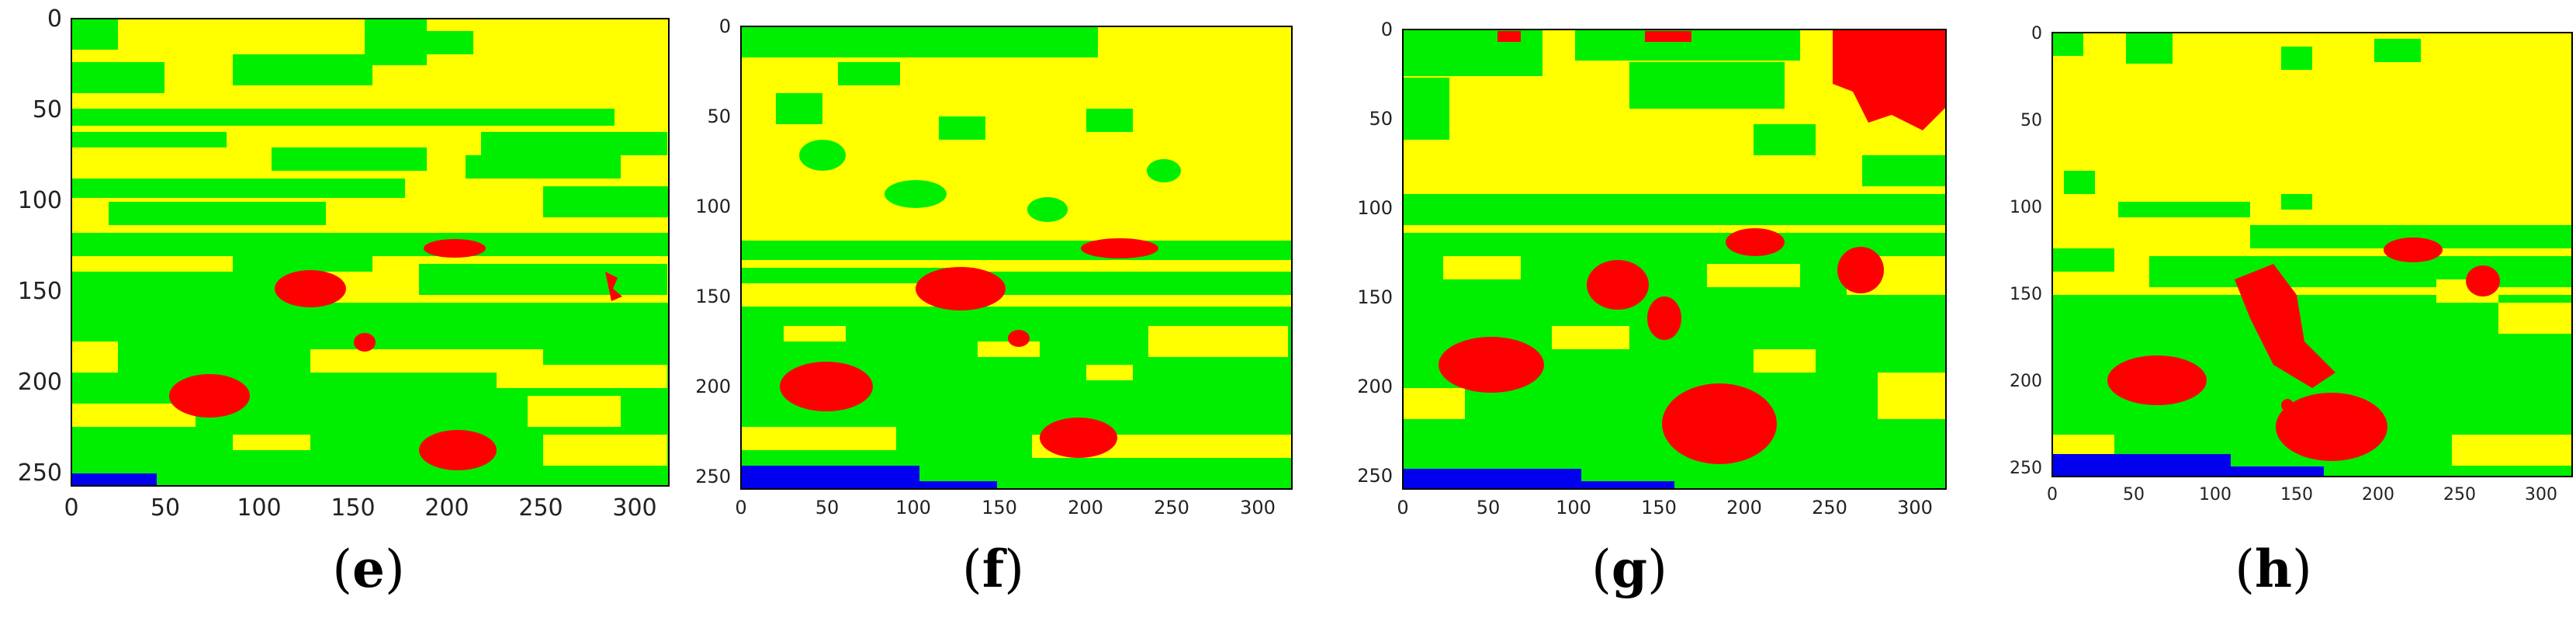 Image resolution: width=2576 pixels, height=631 pixels. What do you see at coordinates (2273, 569) in the screenshot?
I see `panel-caption: (h)` at bounding box center [2273, 569].